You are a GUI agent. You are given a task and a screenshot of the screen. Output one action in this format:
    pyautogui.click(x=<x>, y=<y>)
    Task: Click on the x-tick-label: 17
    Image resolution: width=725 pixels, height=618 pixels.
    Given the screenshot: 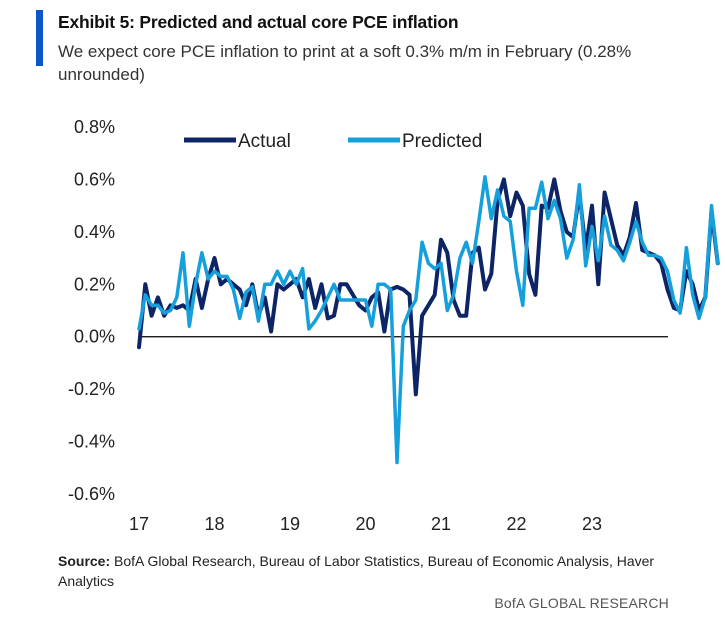 What is the action you would take?
    pyautogui.click(x=139, y=524)
    